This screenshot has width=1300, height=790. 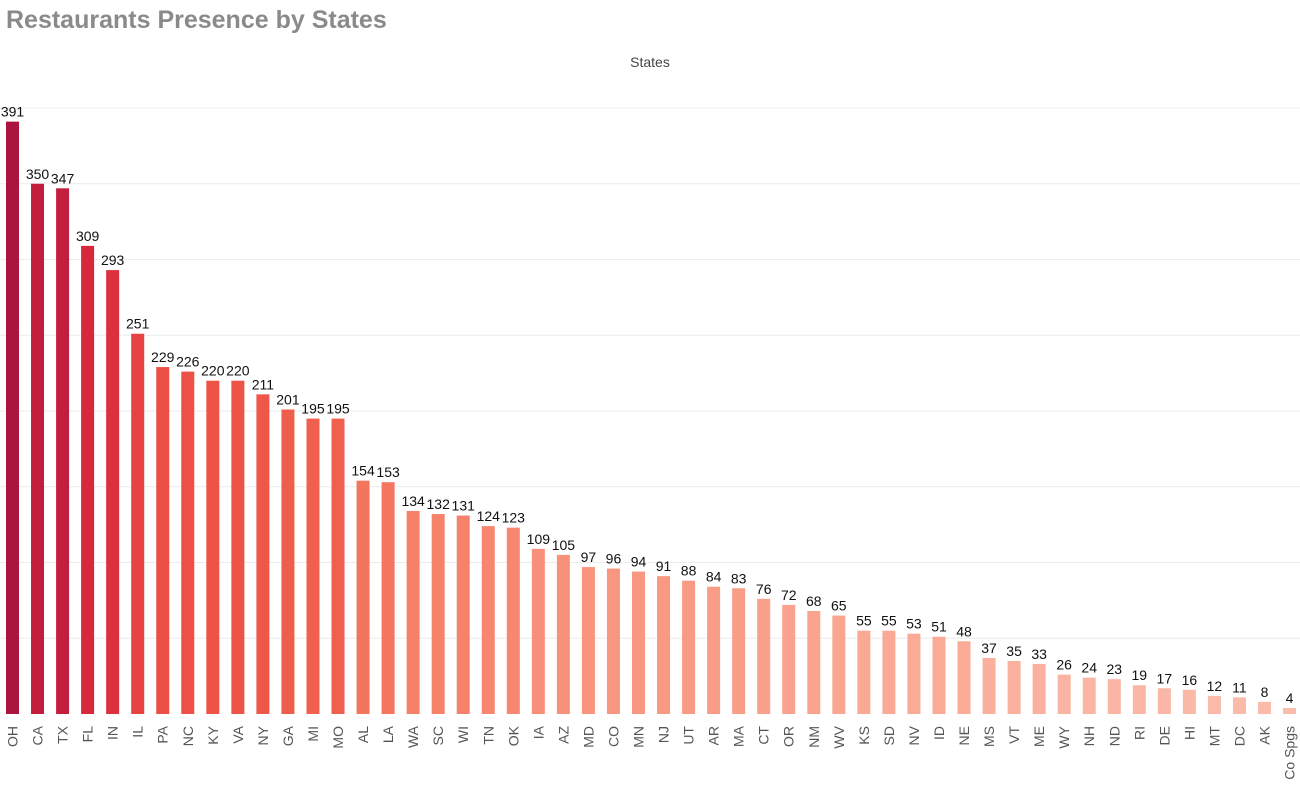 What do you see at coordinates (839, 606) in the screenshot?
I see `value-label: 65` at bounding box center [839, 606].